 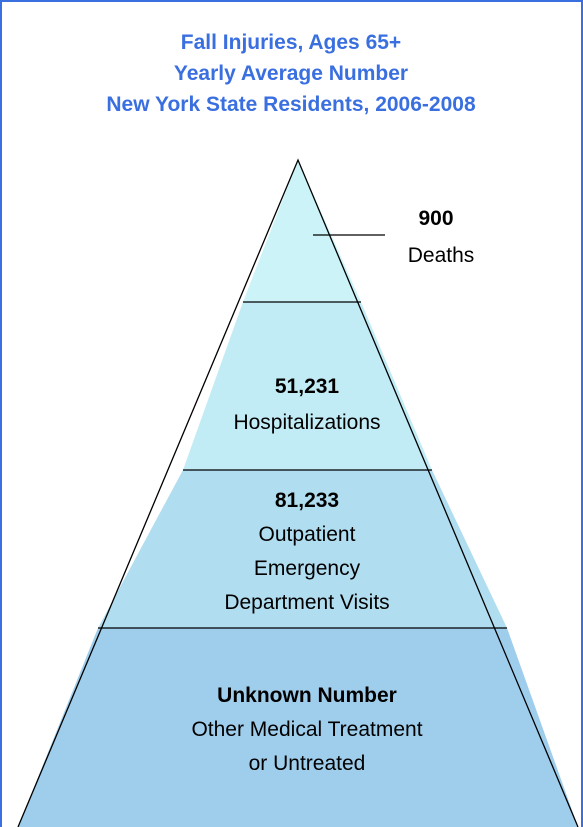 I want to click on title-line: Fall Injuries, Ages 65+, so click(x=291, y=42).